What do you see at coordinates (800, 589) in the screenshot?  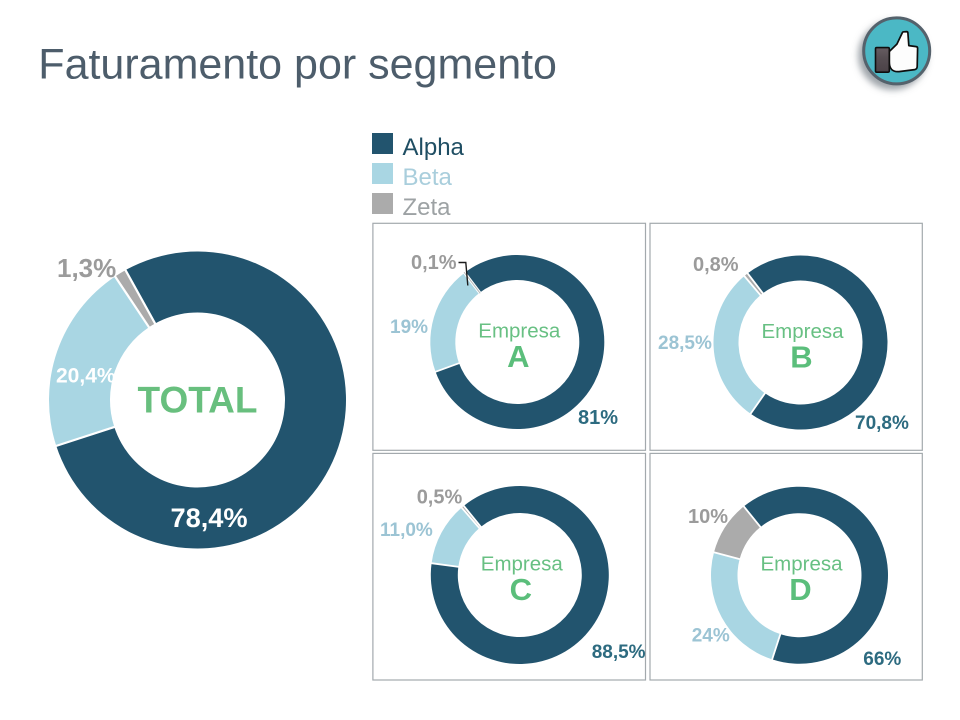 I see `svg-text: D` at bounding box center [800, 589].